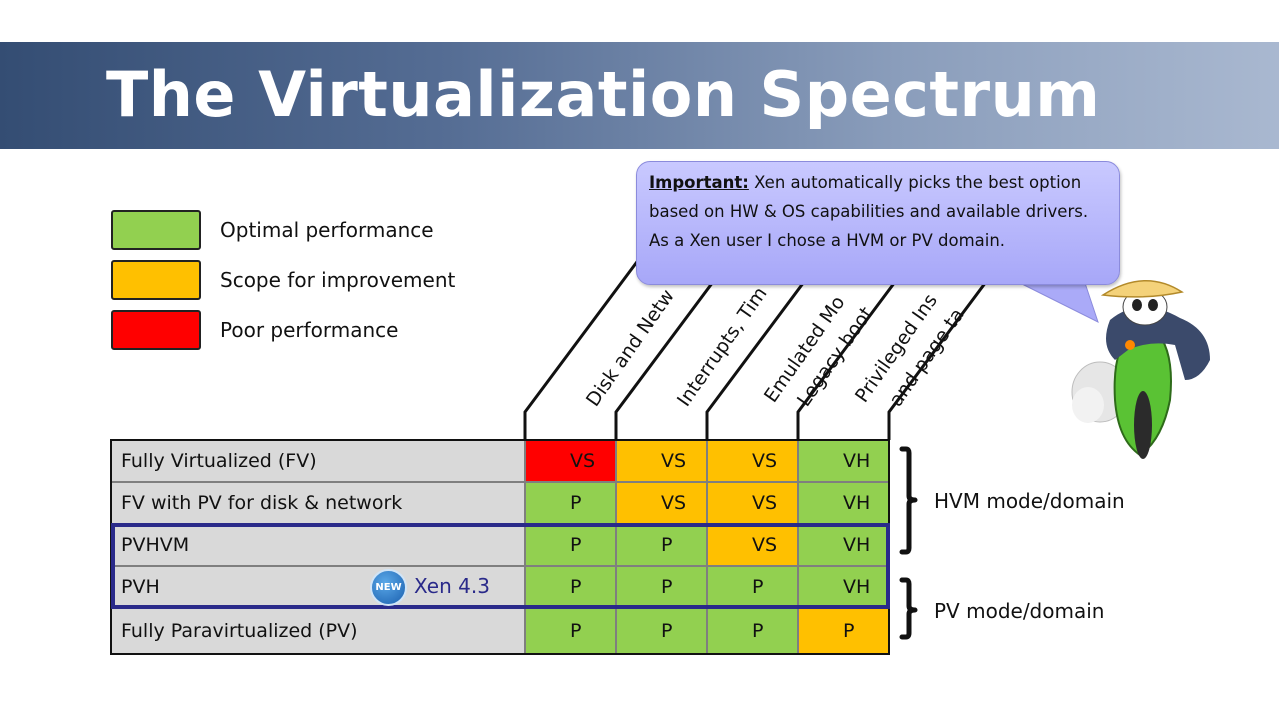 The height and width of the screenshot is (720, 1279). What do you see at coordinates (309, 330) in the screenshot?
I see `legend-label-poor: Poor performance` at bounding box center [309, 330].